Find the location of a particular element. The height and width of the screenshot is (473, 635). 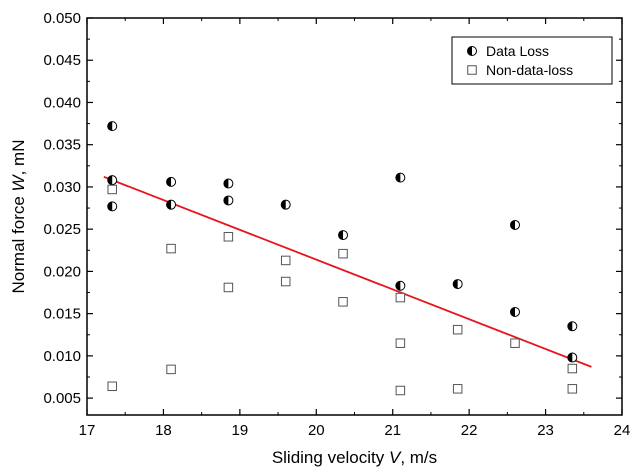

legend-box is located at coordinates (532, 60).